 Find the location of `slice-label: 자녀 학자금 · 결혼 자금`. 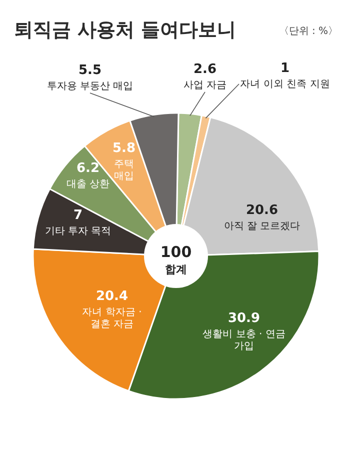

slice-label: 자녀 학자금 · 결혼 자금 is located at coordinates (112, 318).